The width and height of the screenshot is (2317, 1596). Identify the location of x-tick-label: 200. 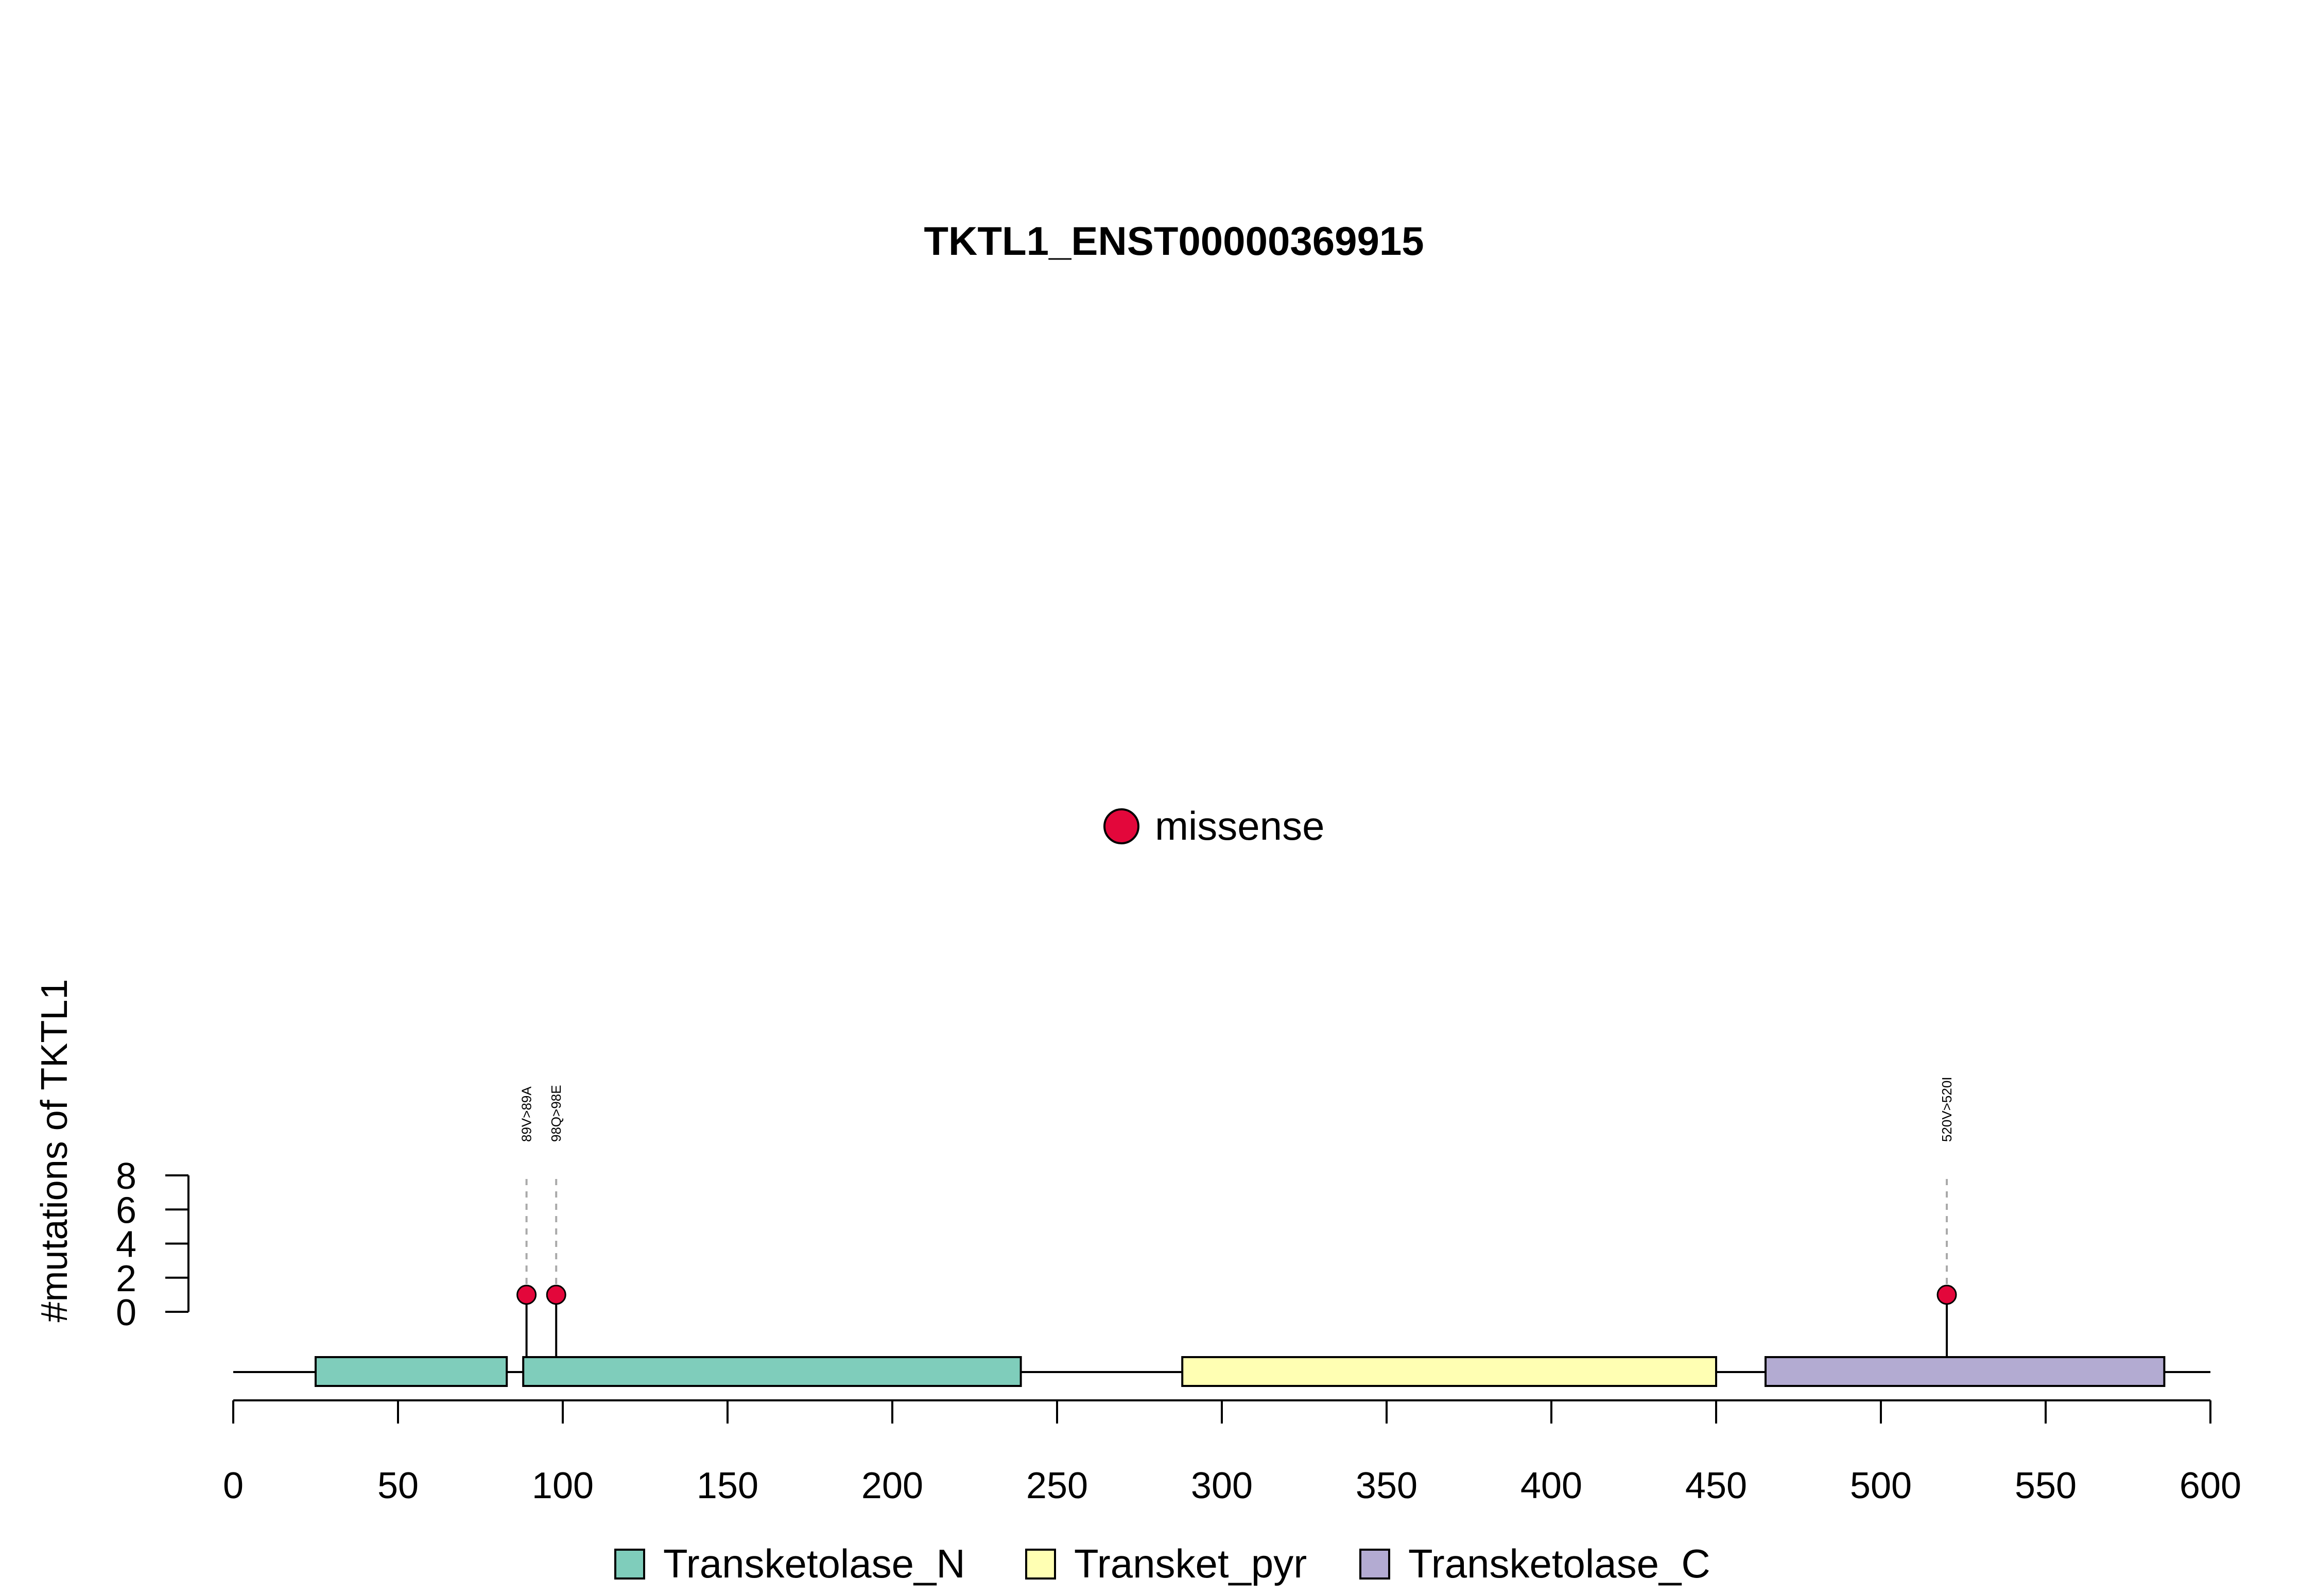
(892, 1486).